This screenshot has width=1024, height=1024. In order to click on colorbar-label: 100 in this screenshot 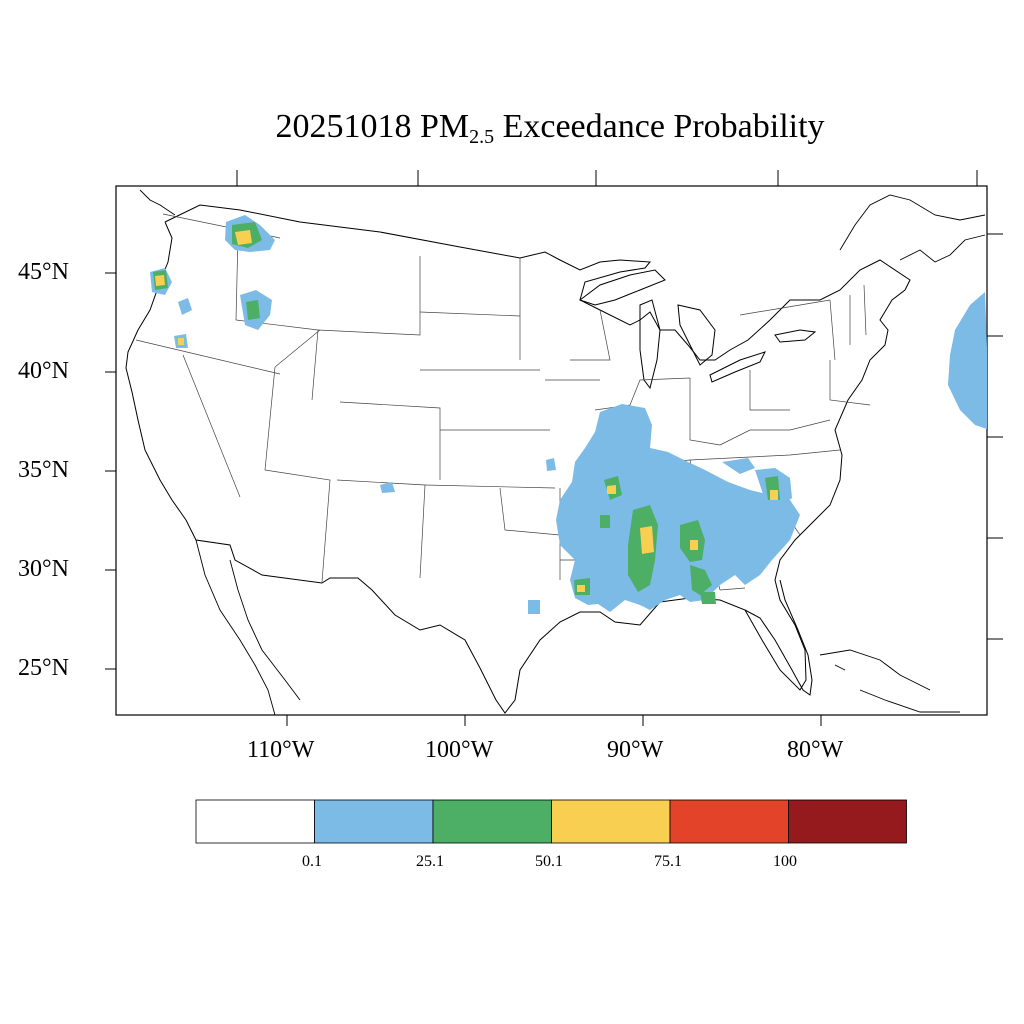, I will do `click(785, 861)`.